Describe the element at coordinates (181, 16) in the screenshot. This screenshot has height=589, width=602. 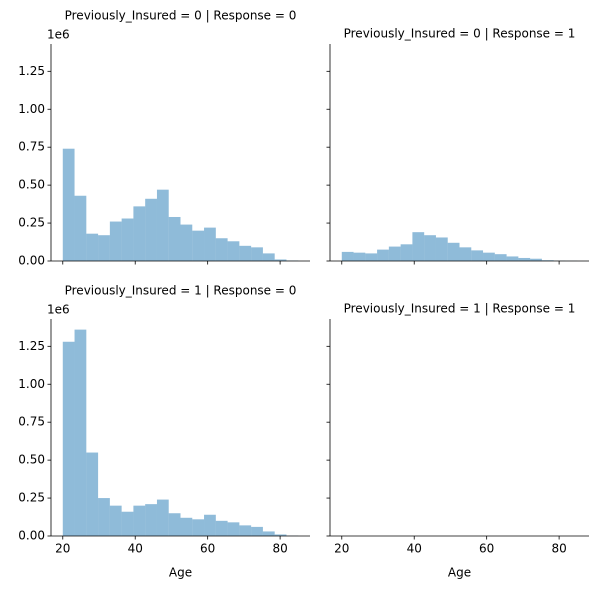
I see `panel-title: Previously_Insured = 0 | Response = 0` at that location.